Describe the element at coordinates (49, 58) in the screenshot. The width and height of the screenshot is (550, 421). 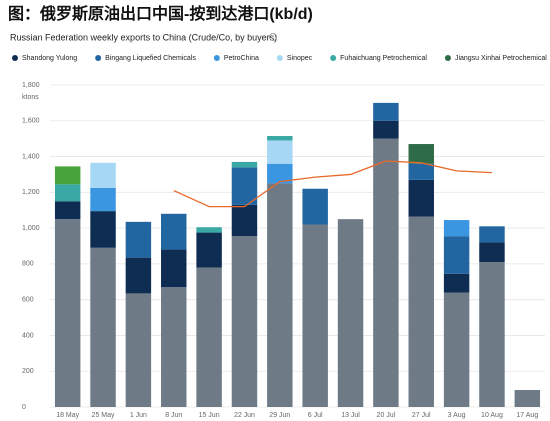
I see `legend-label: Shandong Yulong` at that location.